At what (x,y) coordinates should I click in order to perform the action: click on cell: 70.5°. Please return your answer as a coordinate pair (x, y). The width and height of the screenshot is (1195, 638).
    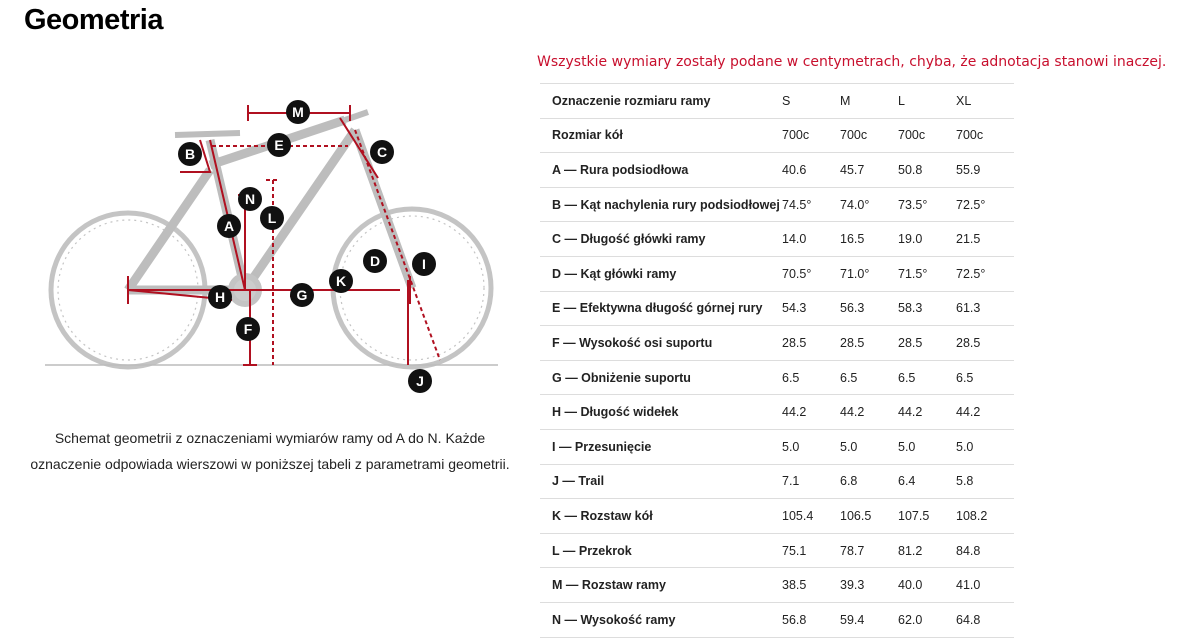
    Looking at the image, I should click on (811, 274).